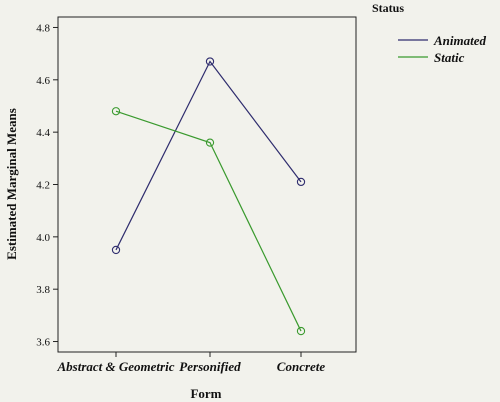  I want to click on legend: Status Animated Static, so click(429, 33).